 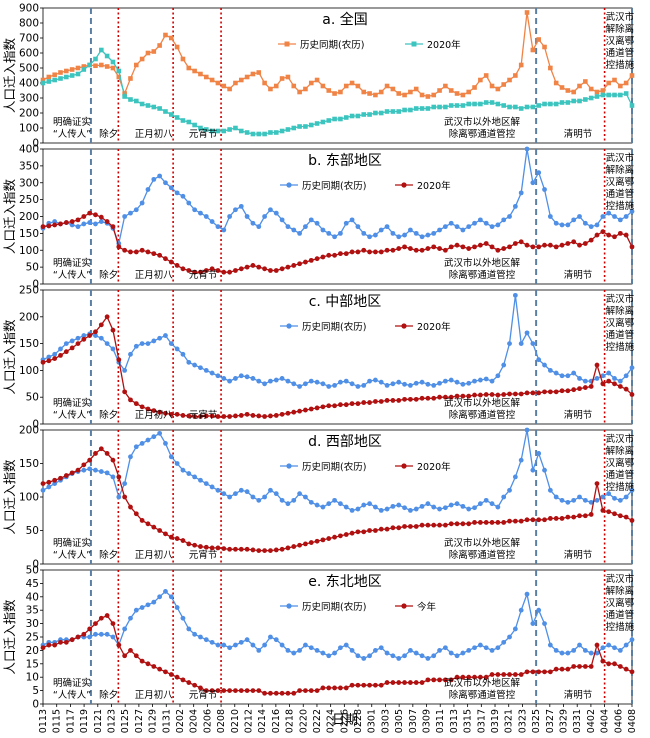 What do you see at coordinates (482, 683) in the screenshot?
I see `annotation-wuhan-out: 武汉市以外地区解` at bounding box center [482, 683].